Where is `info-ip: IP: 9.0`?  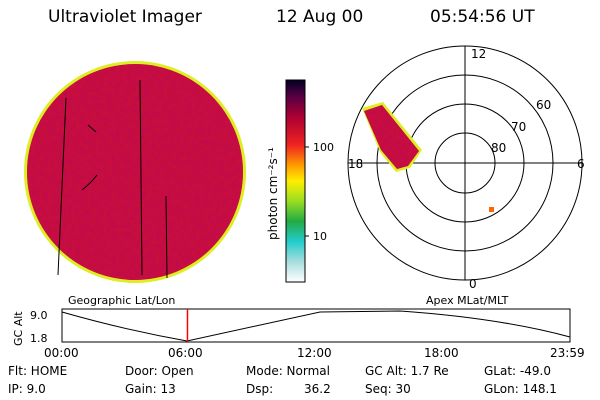 info-ip: IP: 9.0 is located at coordinates (27, 389).